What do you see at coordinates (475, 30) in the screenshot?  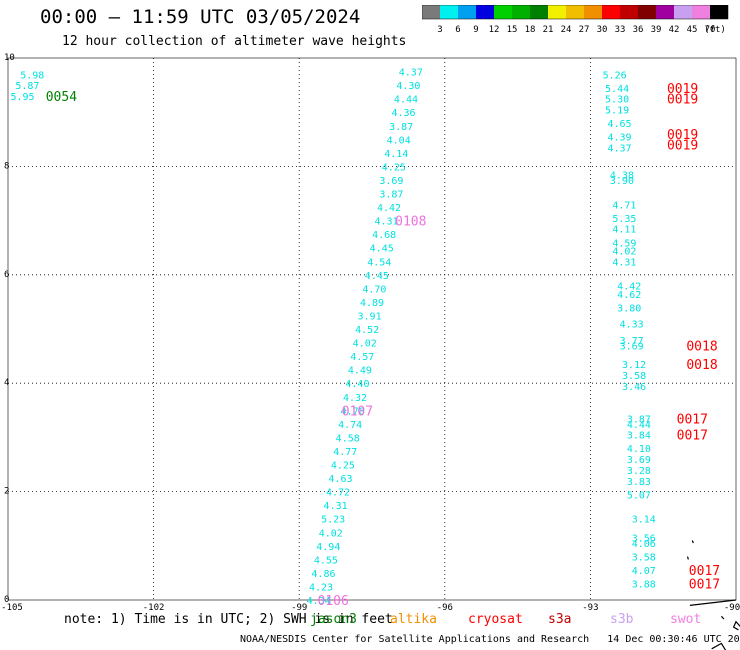 I see `colorbar-label: 9` at bounding box center [475, 30].